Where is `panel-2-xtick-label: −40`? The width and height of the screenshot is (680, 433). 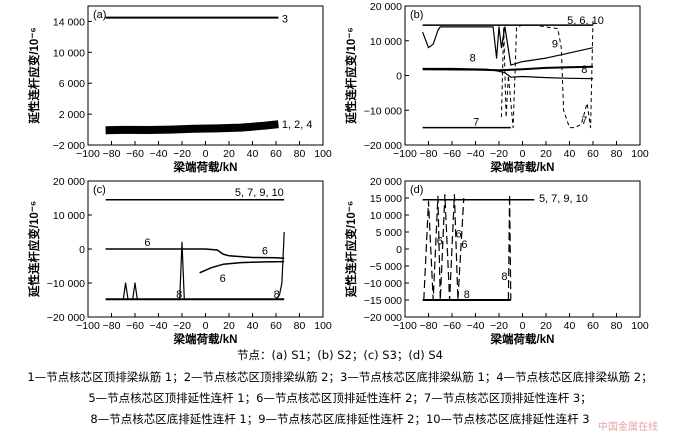
panel-2-xtick-label: −40 is located at coordinates (476, 154).